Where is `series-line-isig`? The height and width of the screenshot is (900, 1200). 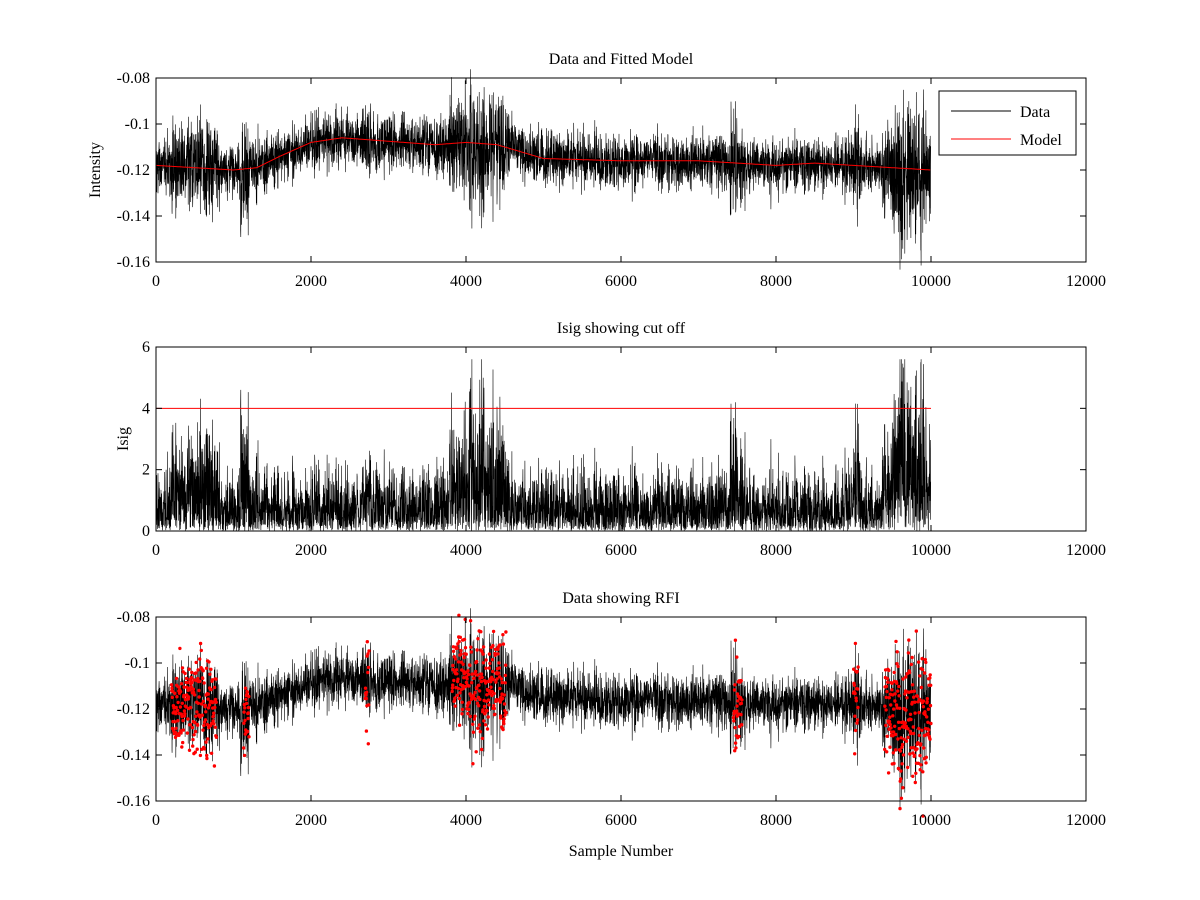
series-line-isig is located at coordinates (543, 445).